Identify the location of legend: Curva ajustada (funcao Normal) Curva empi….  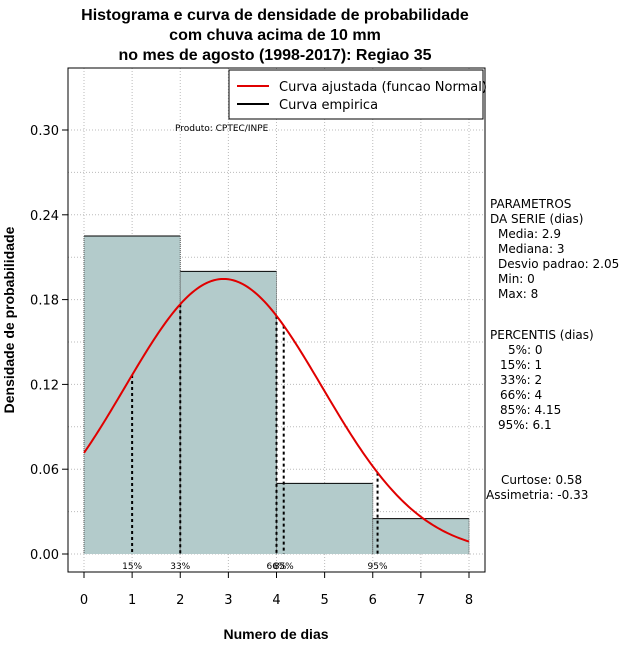
(357, 94).